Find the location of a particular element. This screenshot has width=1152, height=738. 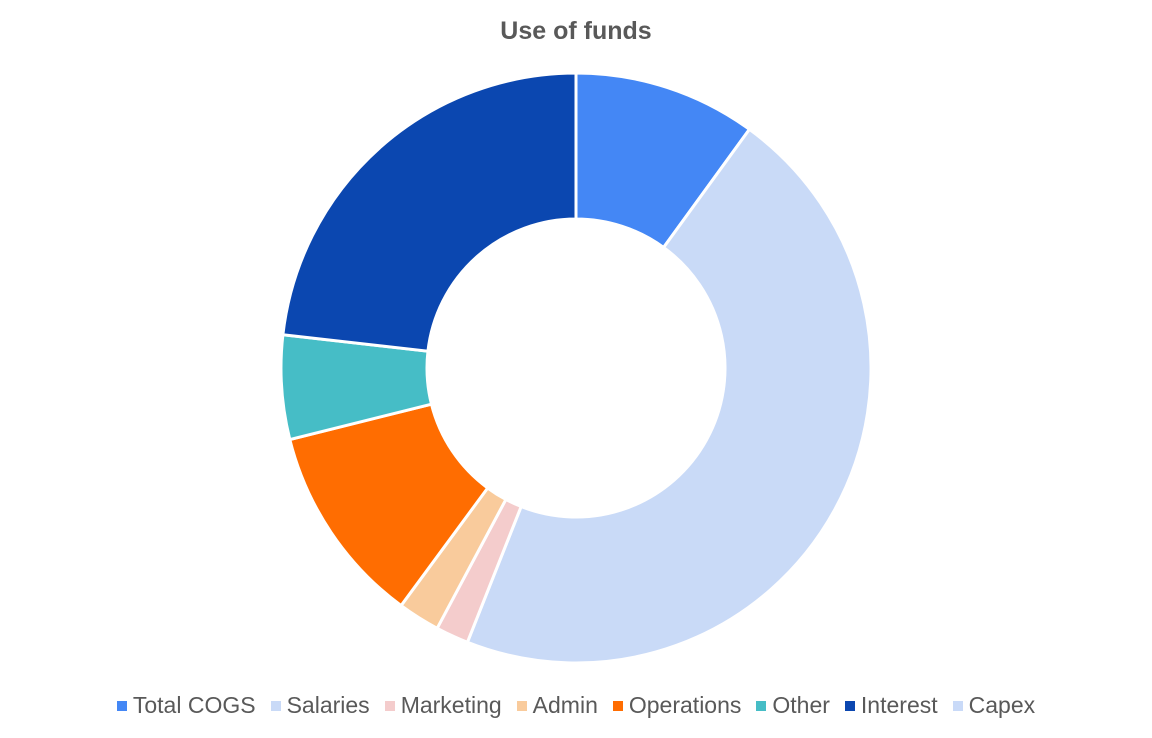

legend-item-capex: Capex is located at coordinates (994, 705).